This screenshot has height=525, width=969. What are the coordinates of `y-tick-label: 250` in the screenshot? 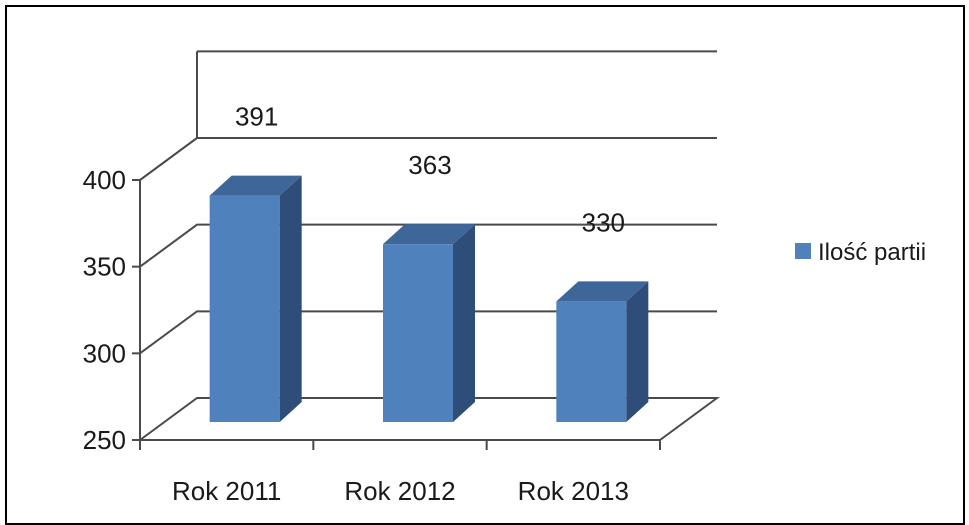 It's located at (104, 440).